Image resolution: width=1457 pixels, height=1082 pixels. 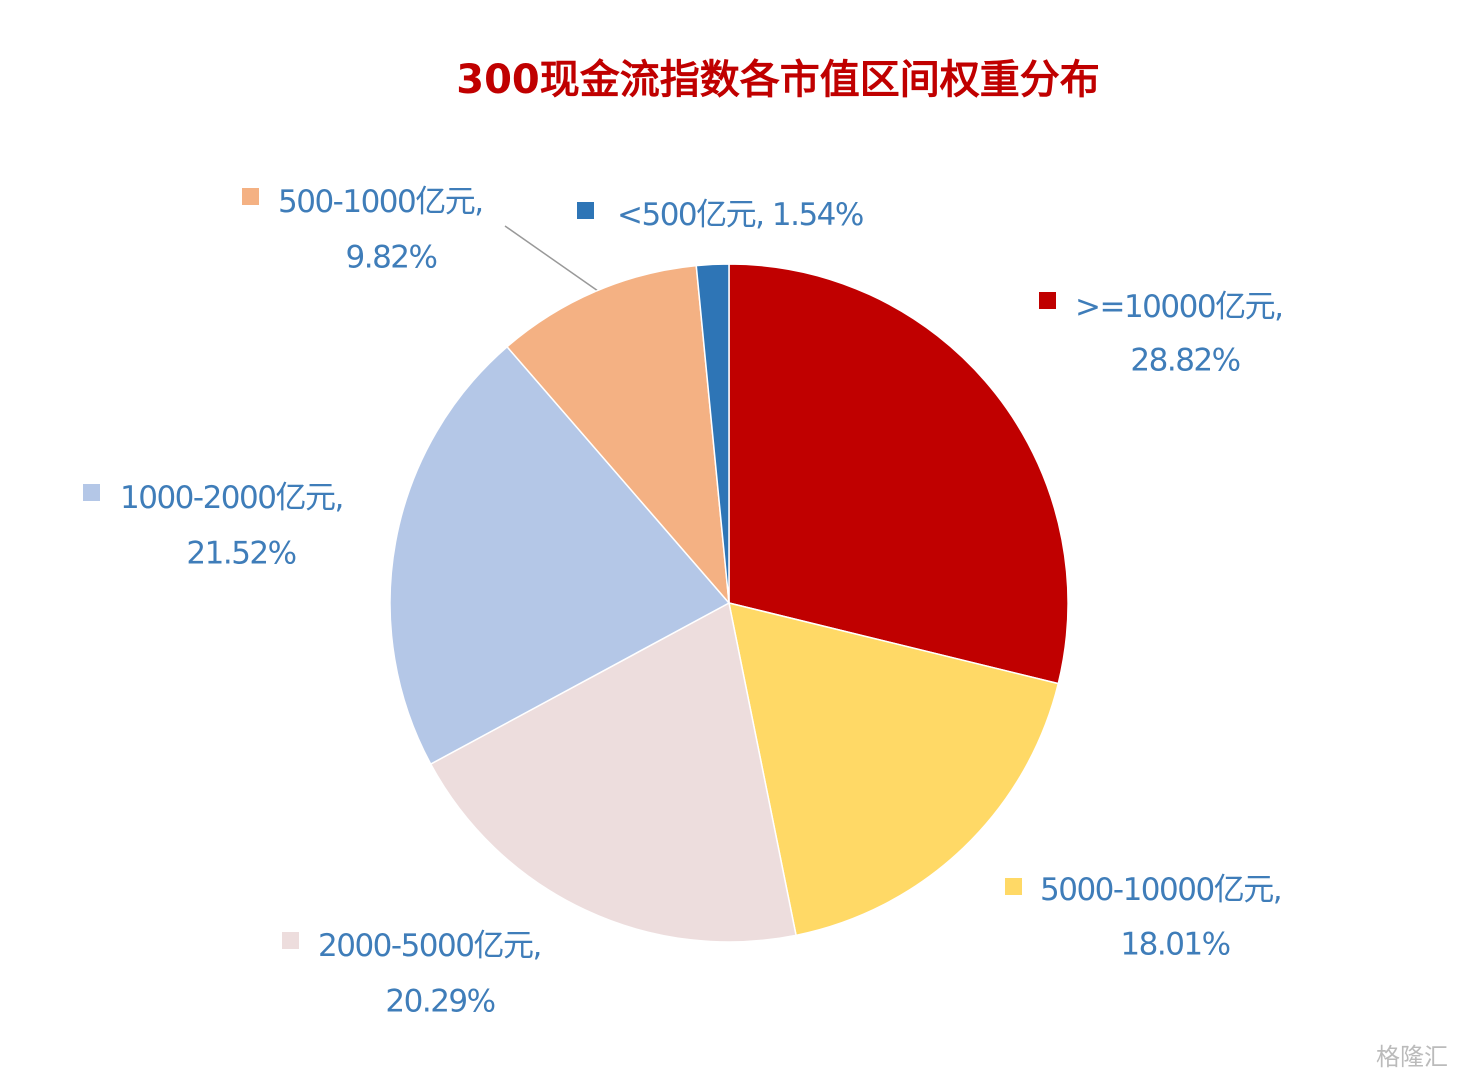 I want to click on chart-title: 300现金流指数各市值区间权重分布, so click(x=778, y=80).